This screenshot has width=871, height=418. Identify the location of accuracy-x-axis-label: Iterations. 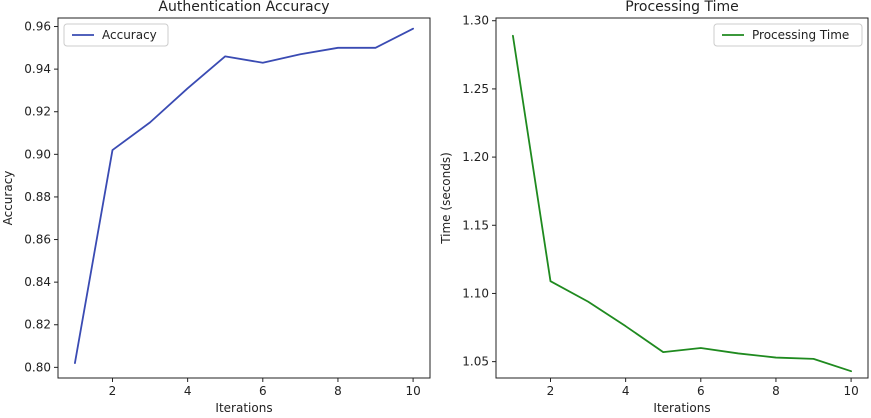
(243, 408).